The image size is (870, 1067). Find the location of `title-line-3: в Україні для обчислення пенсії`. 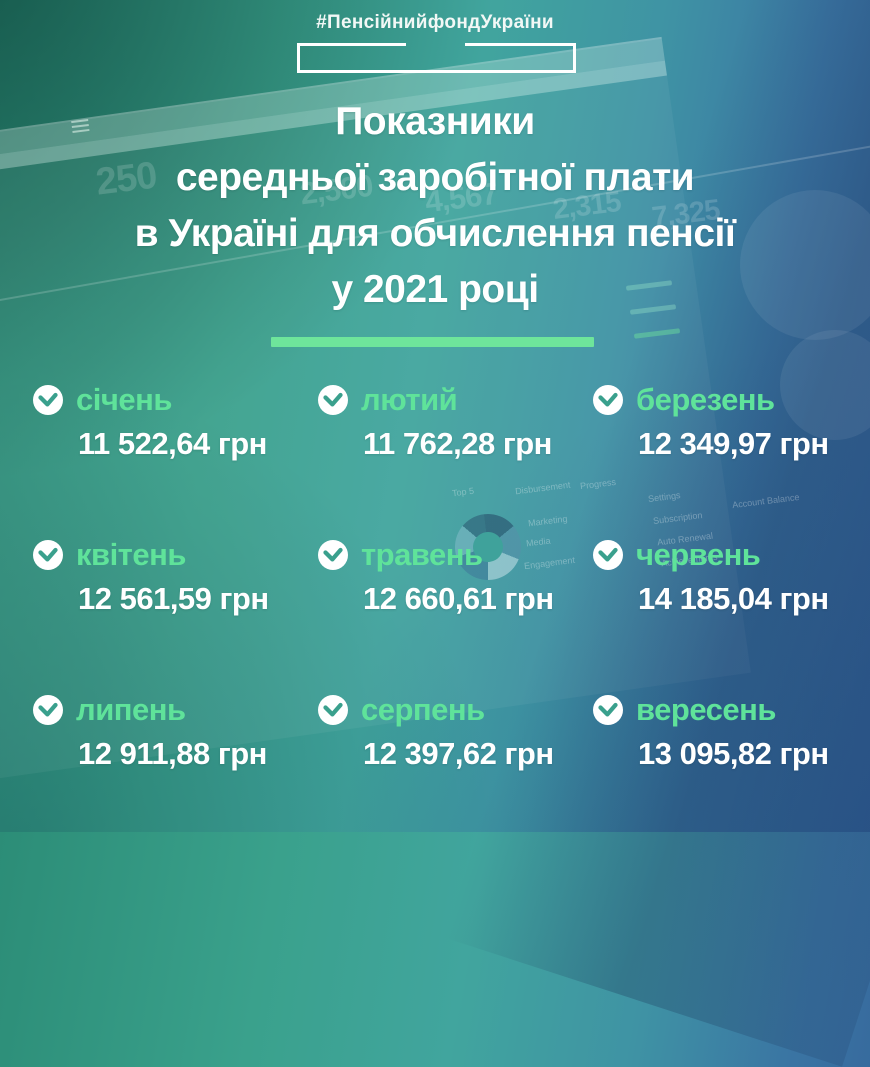

title-line-3: в Україні для обчислення пенсії is located at coordinates (435, 233).